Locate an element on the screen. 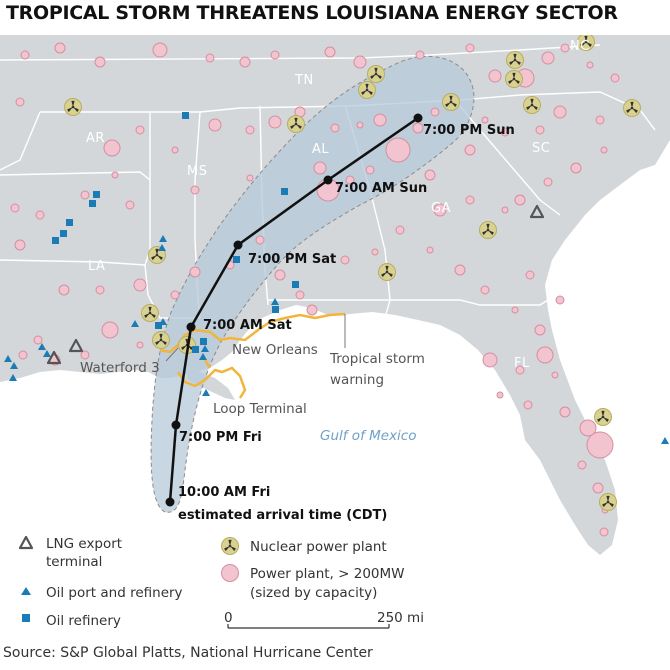  state-label-sc: SC is located at coordinates (541, 148).